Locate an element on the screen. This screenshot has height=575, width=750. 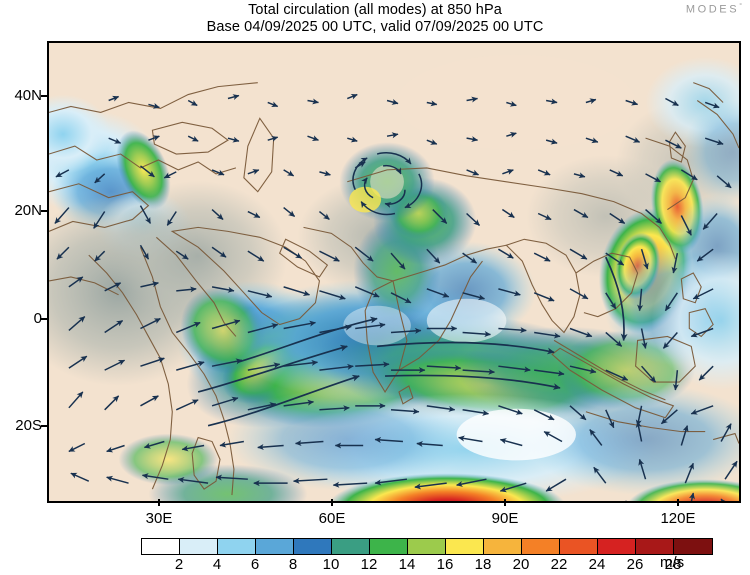
tick-y-20n is located at coordinates (44, 211).